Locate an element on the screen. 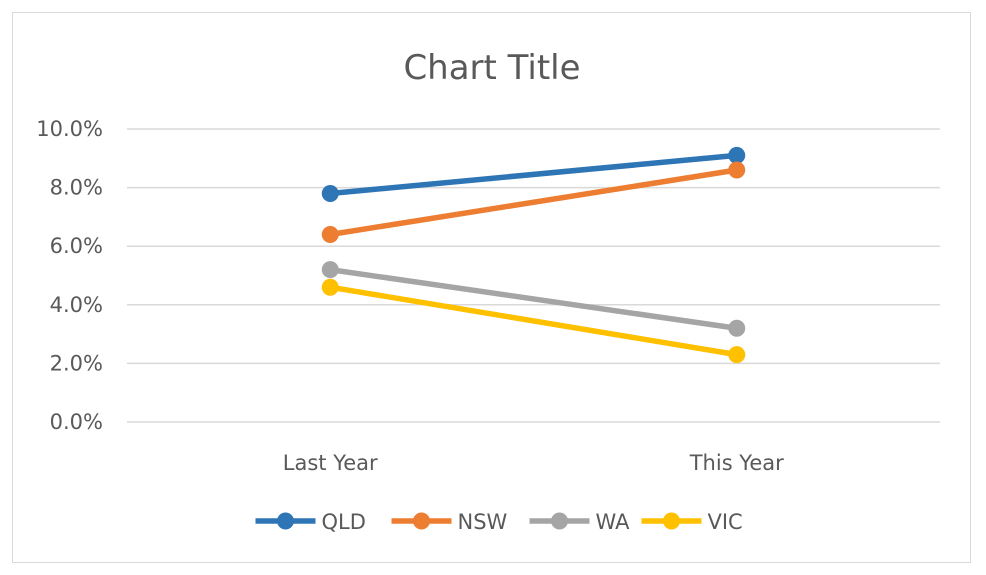 The image size is (986, 575). y-axis-tick-labels: 0.0% 2.0% 4.0% 6.0% 8.0% 10.0% is located at coordinates (69, 275).